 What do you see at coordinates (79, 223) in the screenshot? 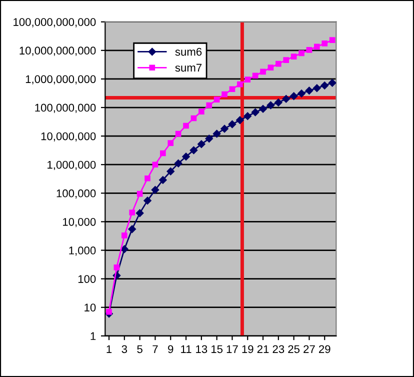
I see `y-tick-label: 10,000` at bounding box center [79, 223].